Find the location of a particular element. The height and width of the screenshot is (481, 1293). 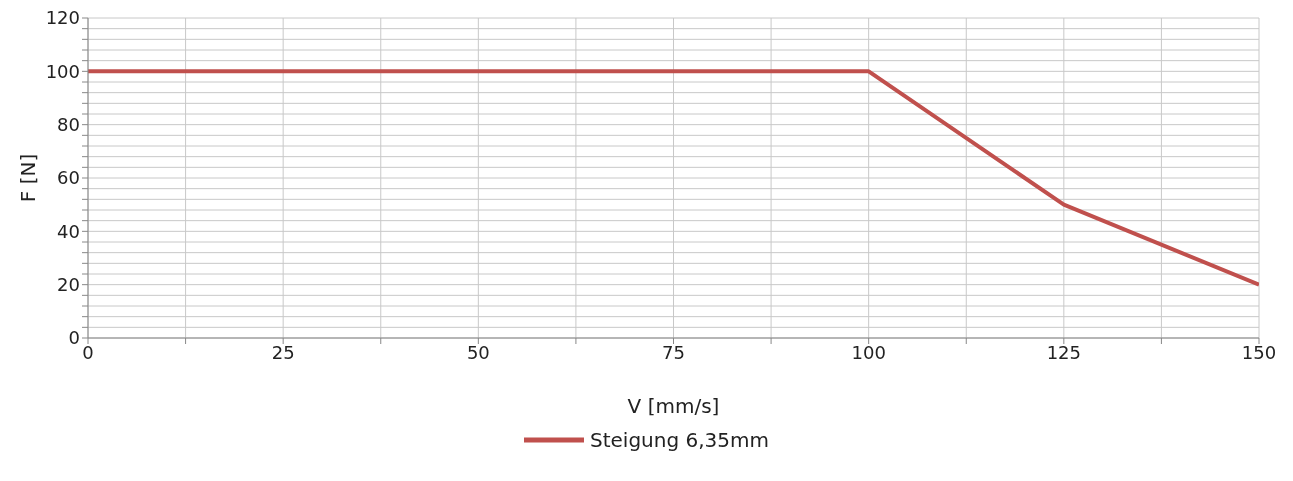

y-tick-label: 80 is located at coordinates (68, 125).